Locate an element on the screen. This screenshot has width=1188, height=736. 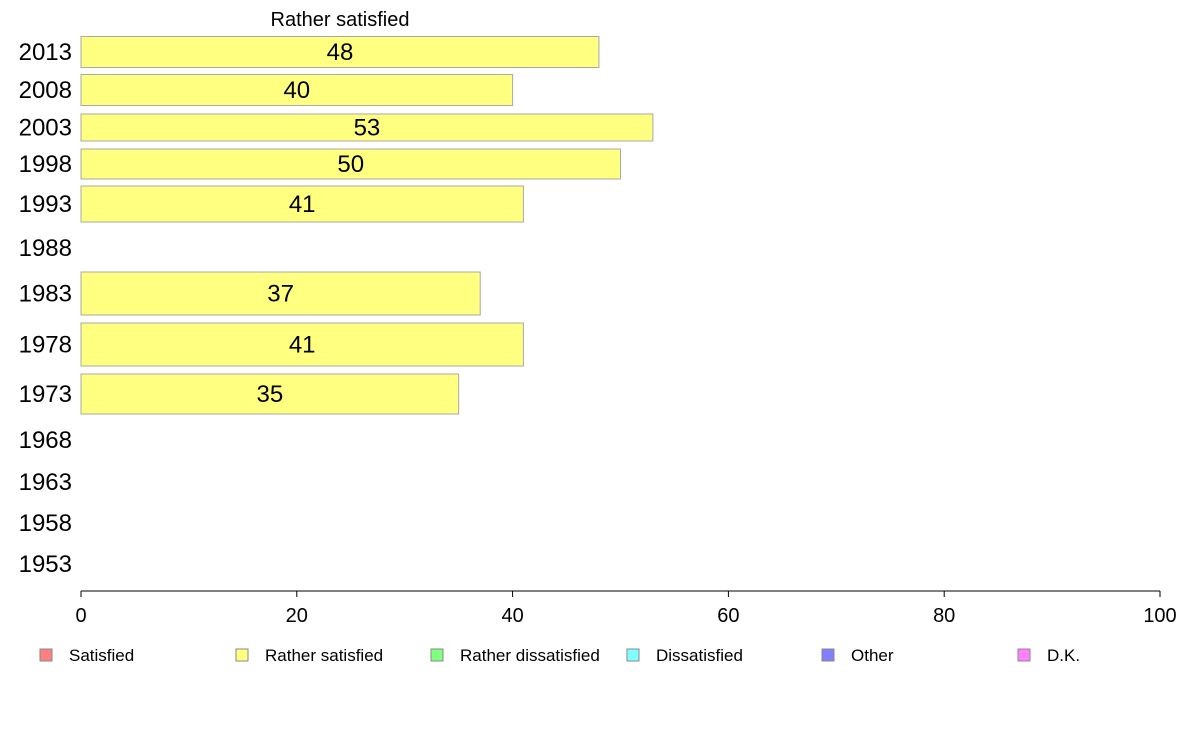
bar-2013 is located at coordinates (340, 52).